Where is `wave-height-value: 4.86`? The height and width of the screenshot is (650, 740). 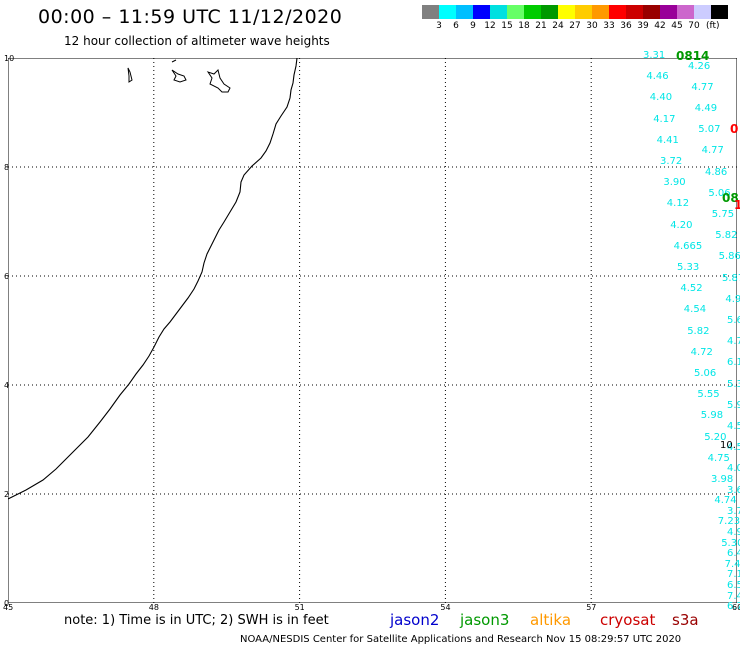
wave-height-value: 4.86 is located at coordinates (716, 172).